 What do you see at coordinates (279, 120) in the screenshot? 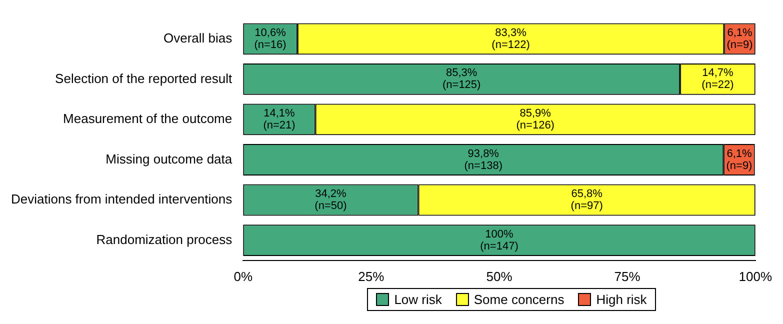
I see `data-label: 14,1% (n=21)` at bounding box center [279, 120].